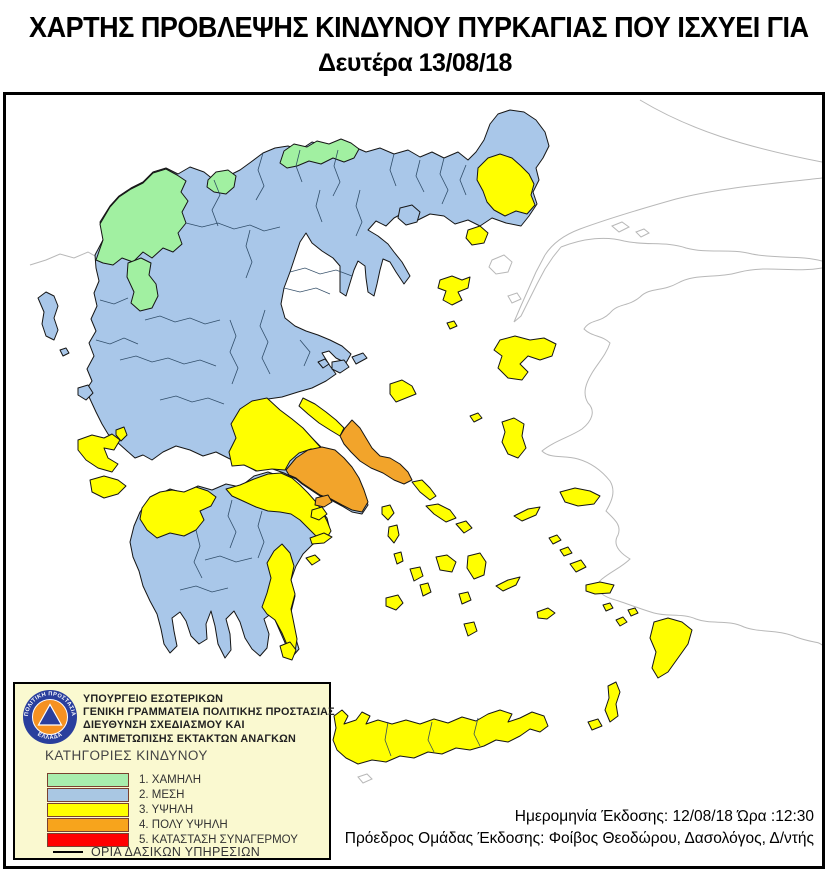  Describe the element at coordinates (477, 235) in the screenshot. I see `island-samothrace` at that location.